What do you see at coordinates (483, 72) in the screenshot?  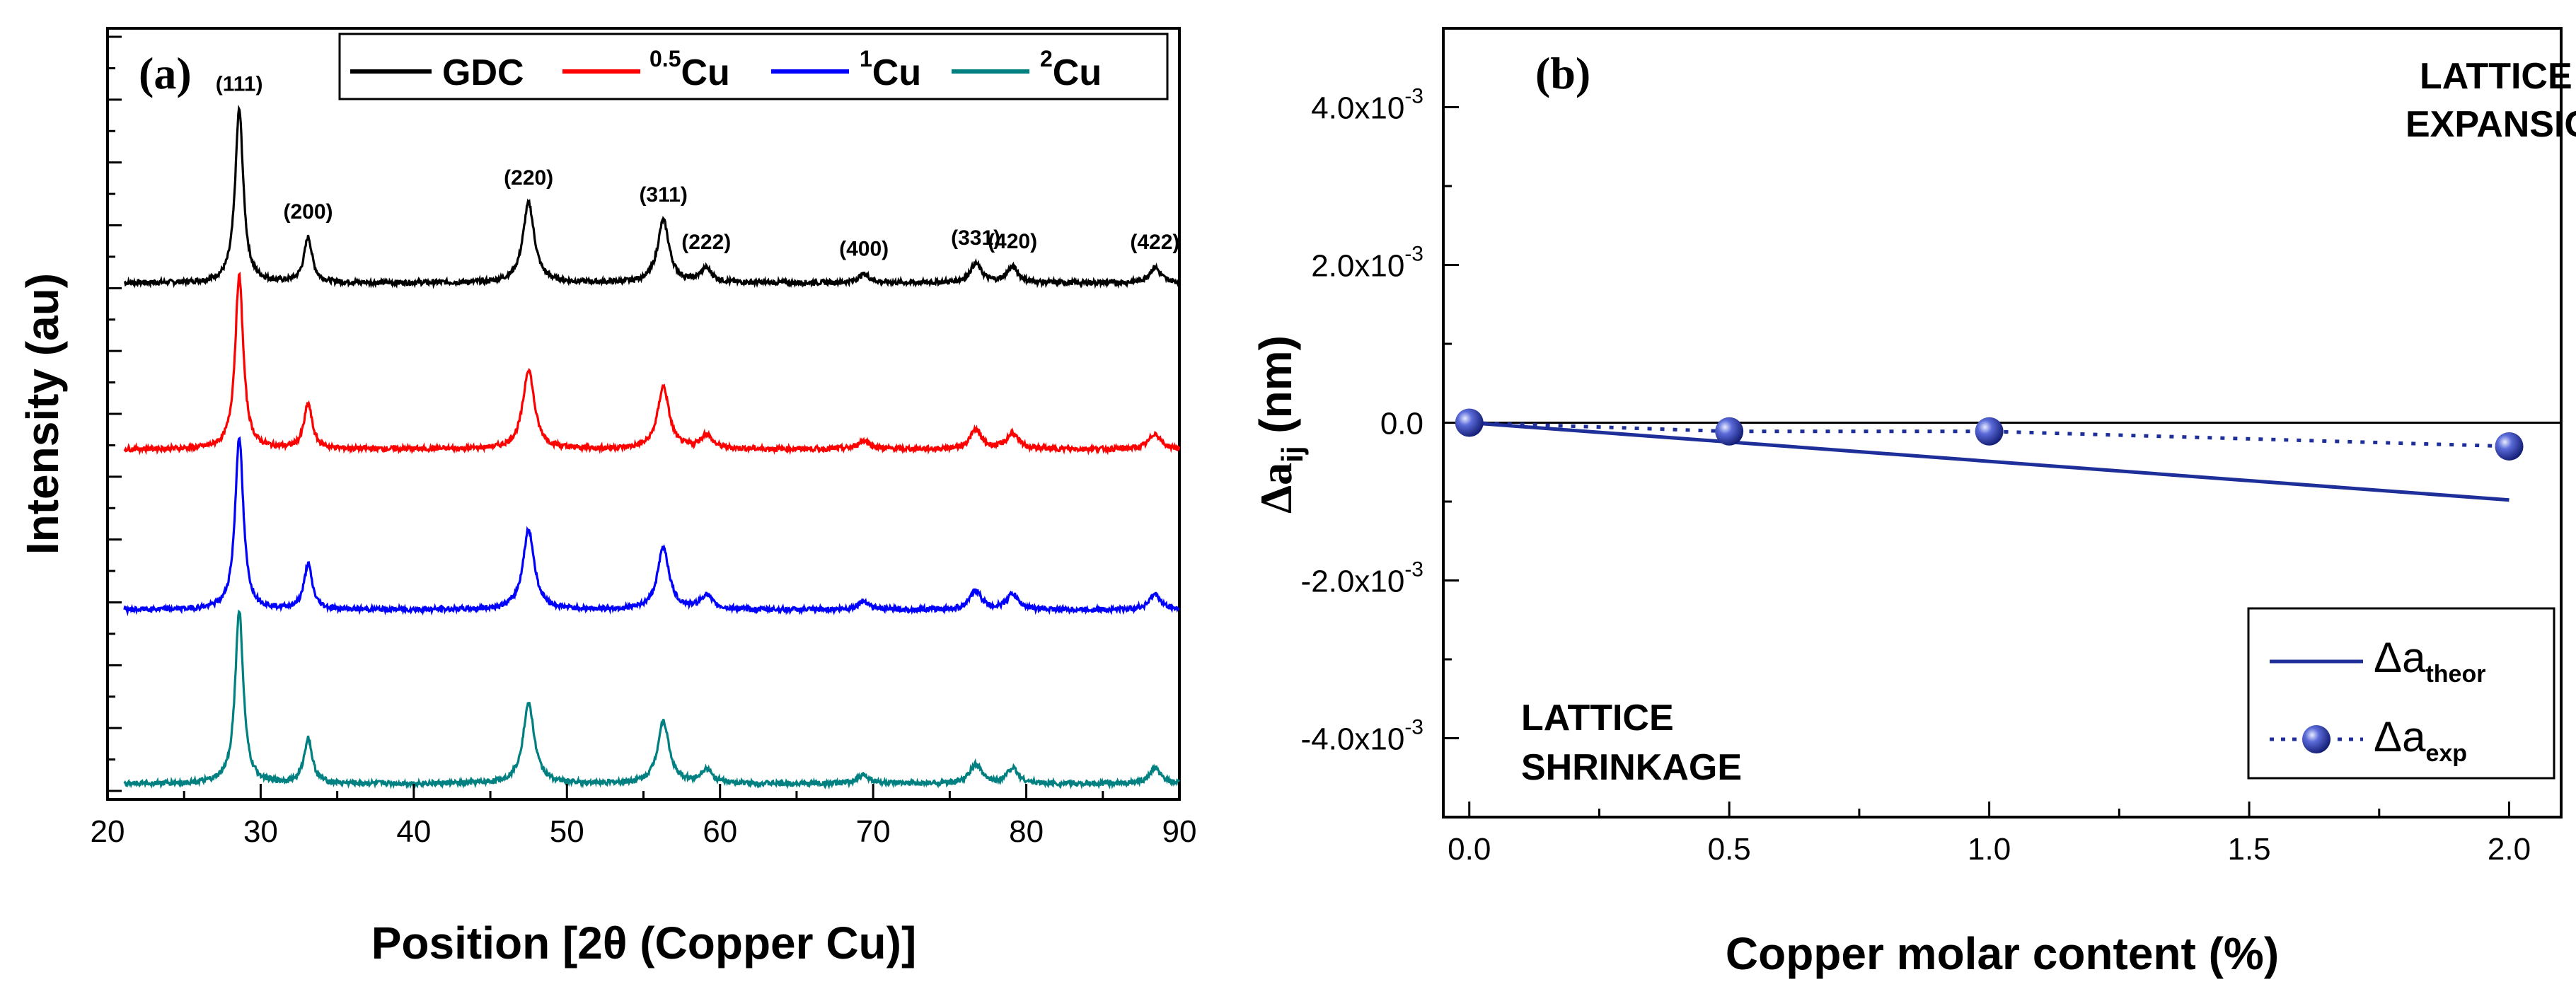 I see `legend-label-gdc: GDC` at bounding box center [483, 72].